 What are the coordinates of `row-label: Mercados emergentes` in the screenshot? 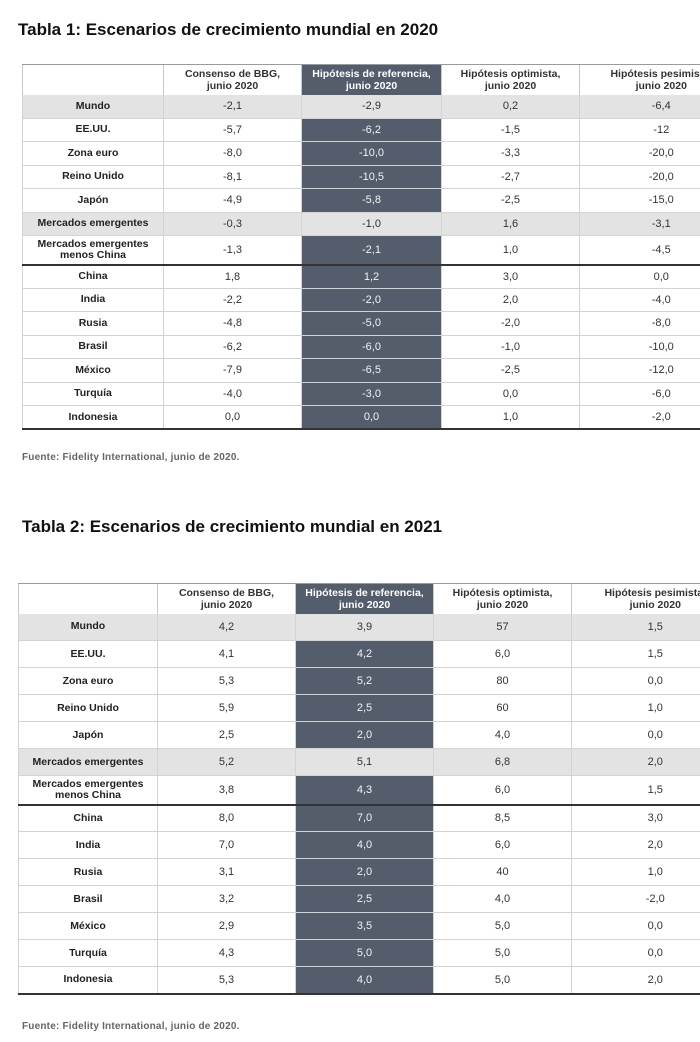 It's located at (93, 224).